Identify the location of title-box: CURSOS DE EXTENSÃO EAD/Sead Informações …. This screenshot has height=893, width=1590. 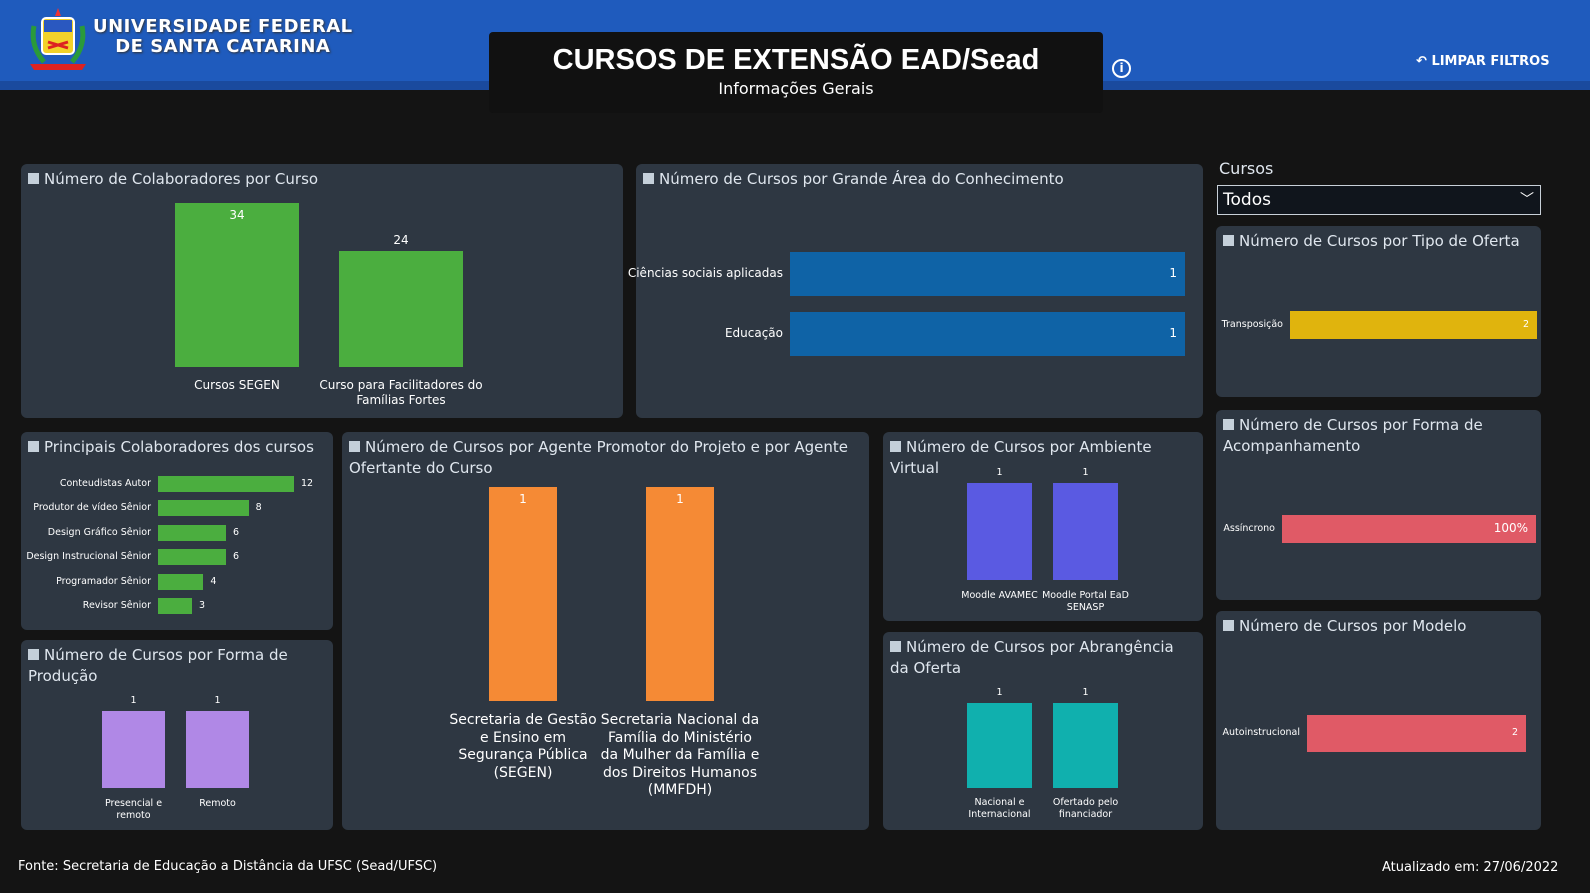
(796, 72).